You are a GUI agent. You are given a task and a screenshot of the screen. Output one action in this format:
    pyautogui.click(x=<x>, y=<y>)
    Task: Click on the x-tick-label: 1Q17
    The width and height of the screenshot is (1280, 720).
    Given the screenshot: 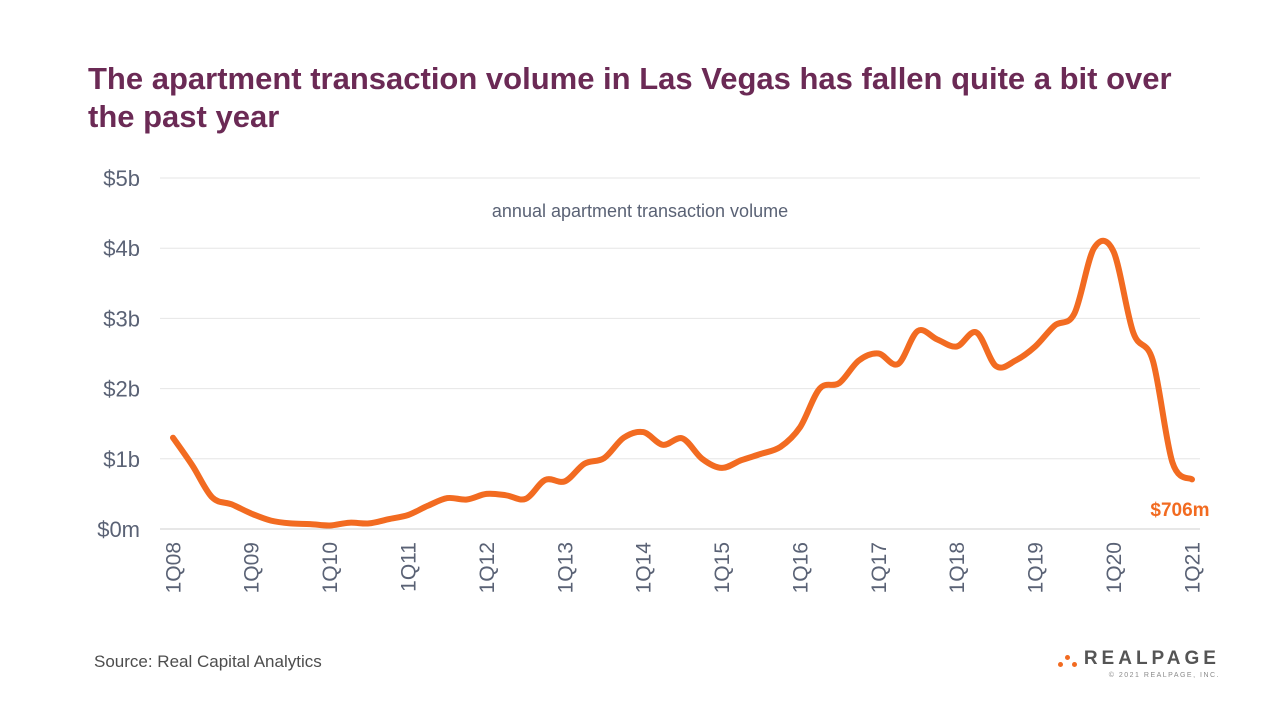 What is the action you would take?
    pyautogui.click(x=879, y=567)
    